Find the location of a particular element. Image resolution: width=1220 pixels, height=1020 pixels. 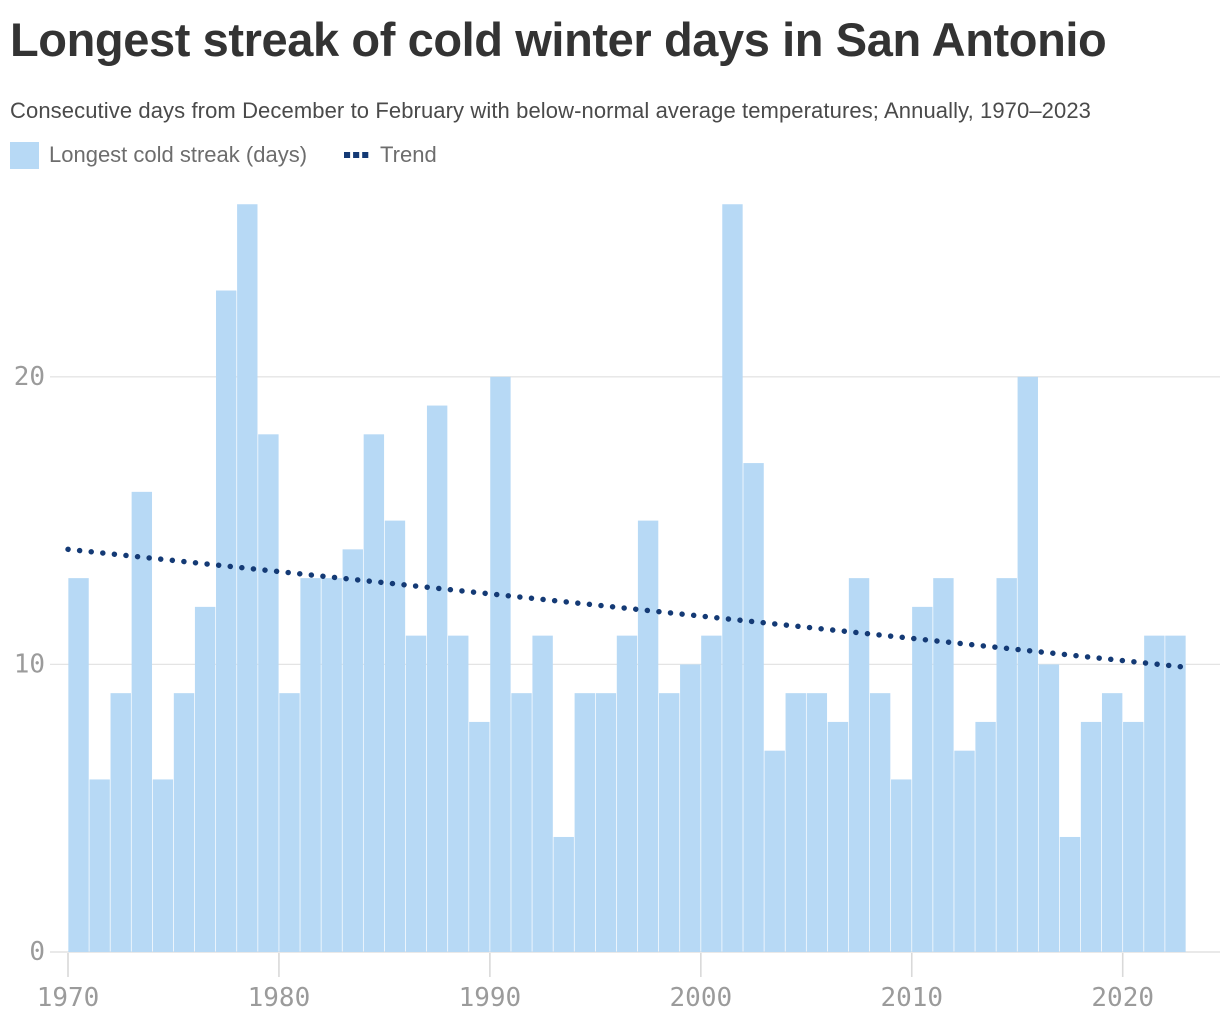

trend-line is located at coordinates (627, 608).